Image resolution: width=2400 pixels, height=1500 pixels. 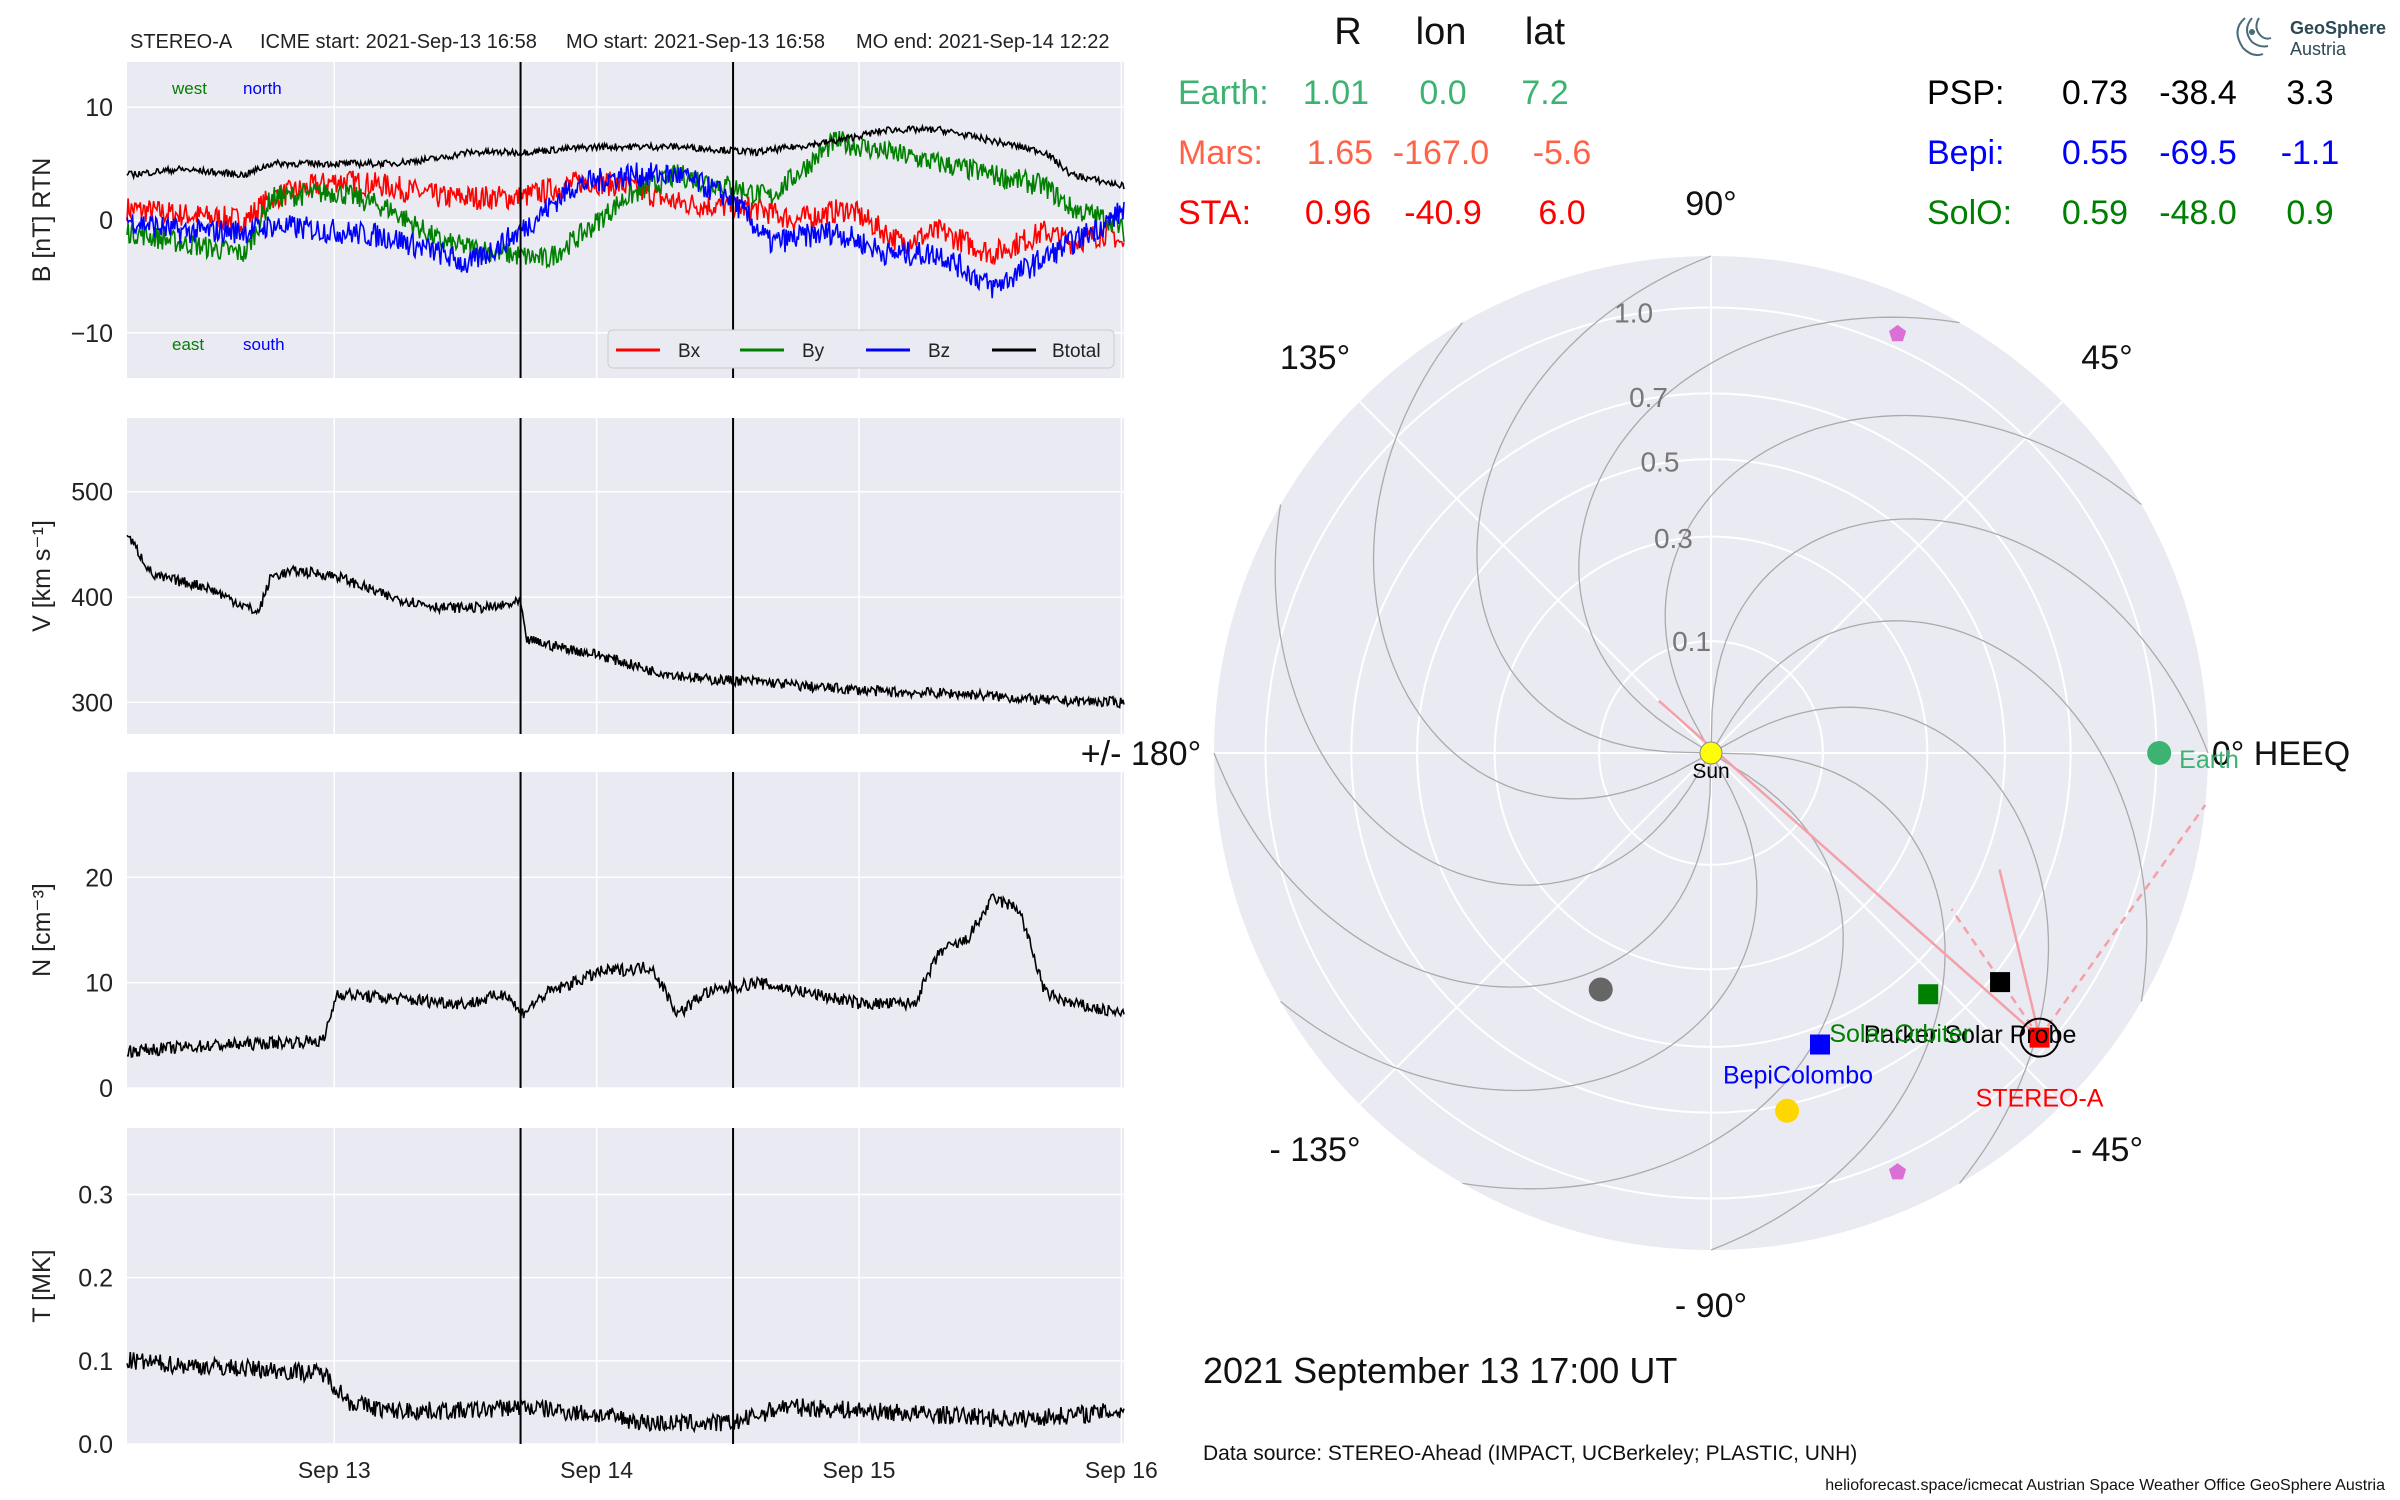 What do you see at coordinates (625, 1393) in the screenshot?
I see `series-t-line` at bounding box center [625, 1393].